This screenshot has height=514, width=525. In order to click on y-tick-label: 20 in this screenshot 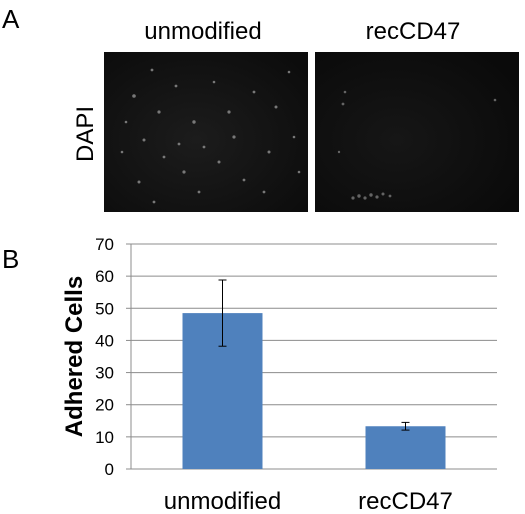, I will do `click(104, 405)`.